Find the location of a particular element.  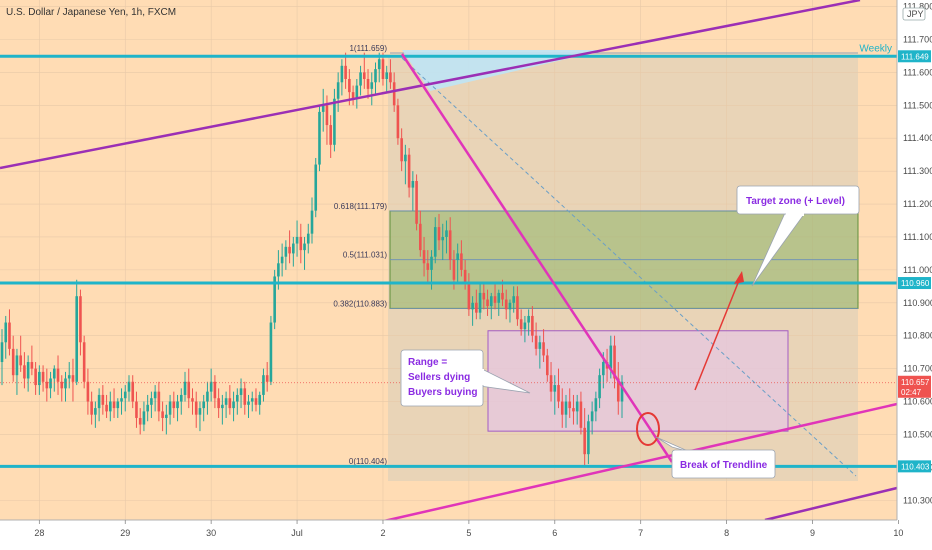

price-axis-label: 111.200 is located at coordinates (917, 204).